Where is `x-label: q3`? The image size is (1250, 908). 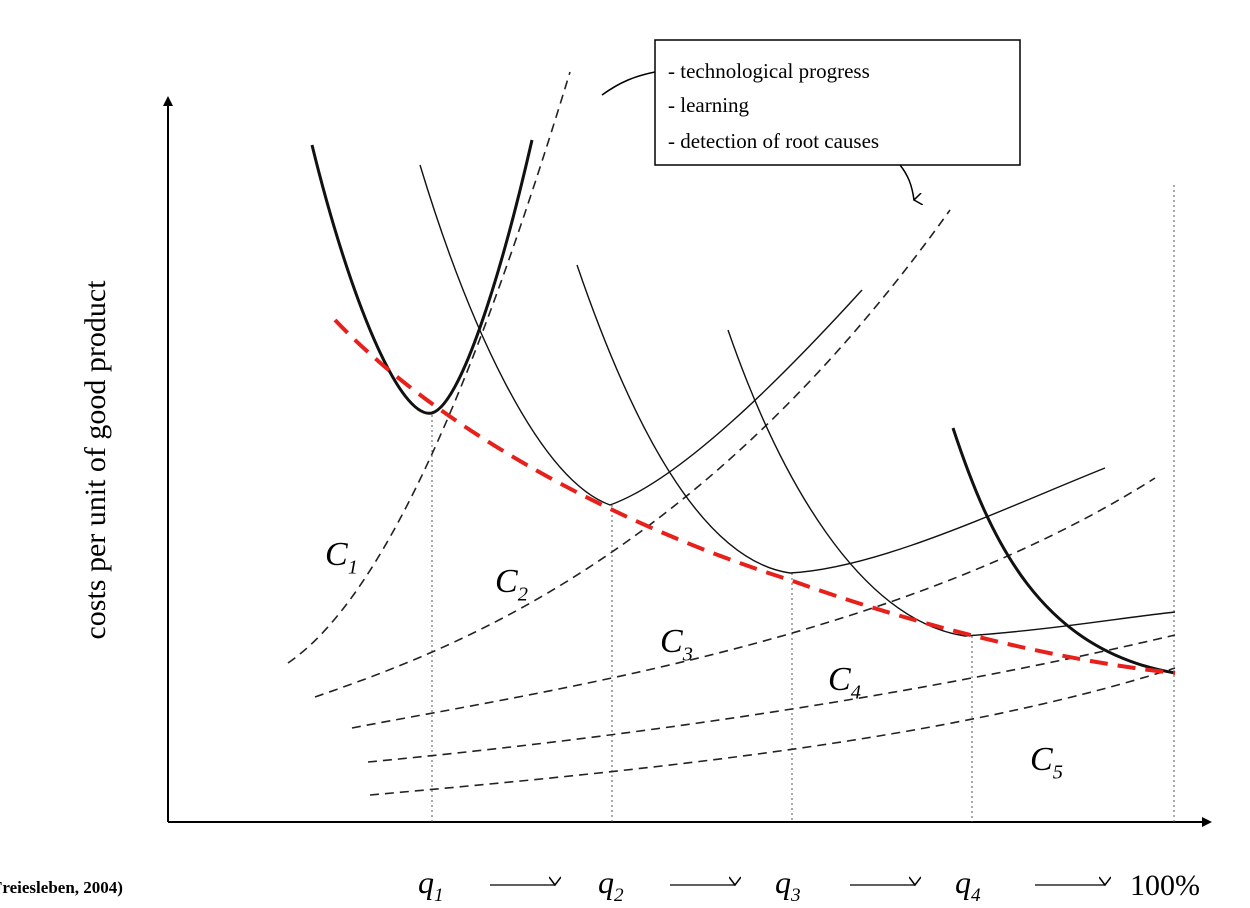
x-label: q3 is located at coordinates (788, 885).